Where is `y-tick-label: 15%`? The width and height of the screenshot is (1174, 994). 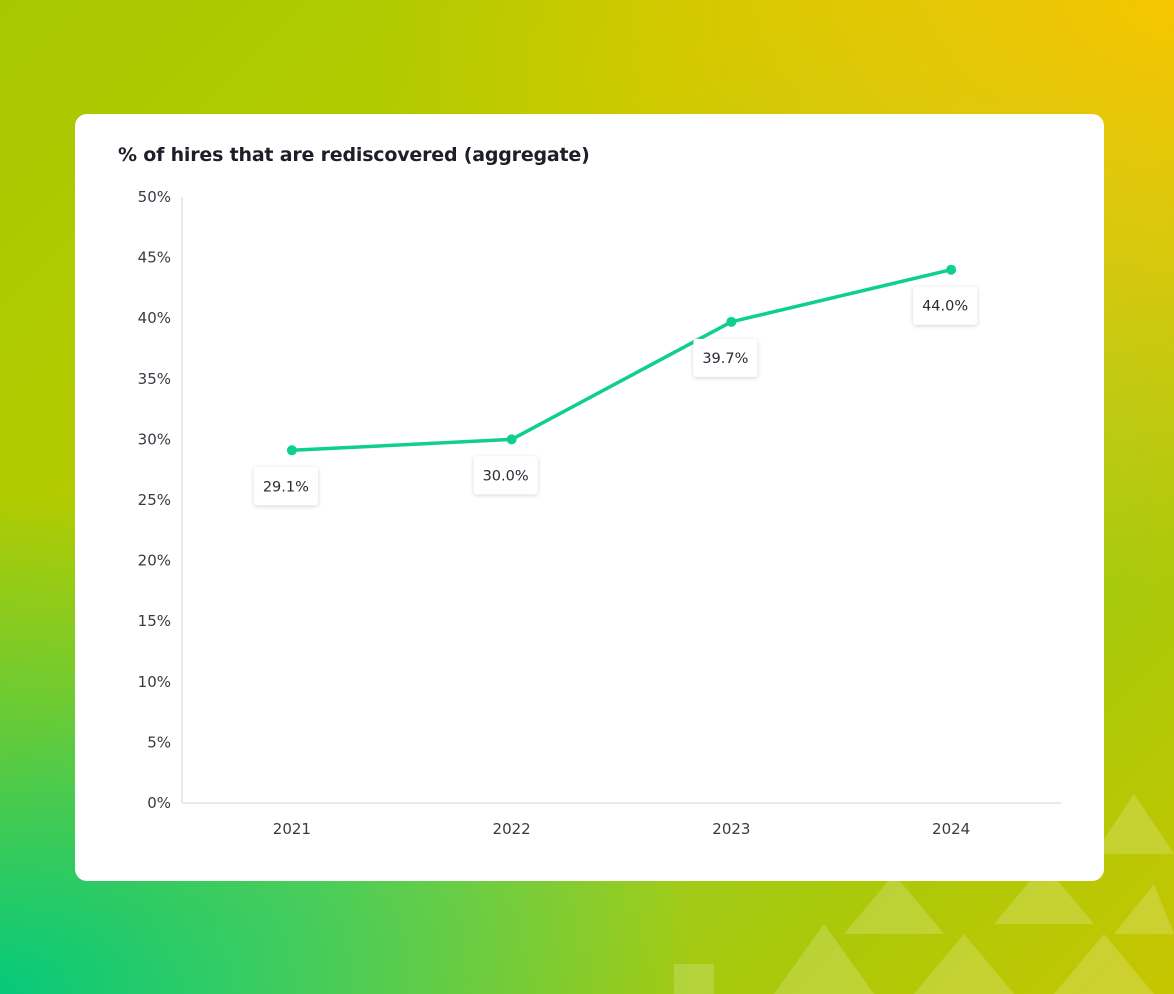
y-tick-label: 15% is located at coordinates (154, 621).